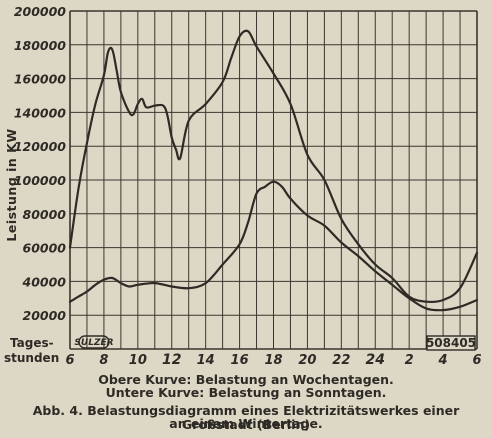 The image size is (492, 438). I want to click on caption-lower-curve: Untere Kurve: Belastung an Sonntagen., so click(246, 392).